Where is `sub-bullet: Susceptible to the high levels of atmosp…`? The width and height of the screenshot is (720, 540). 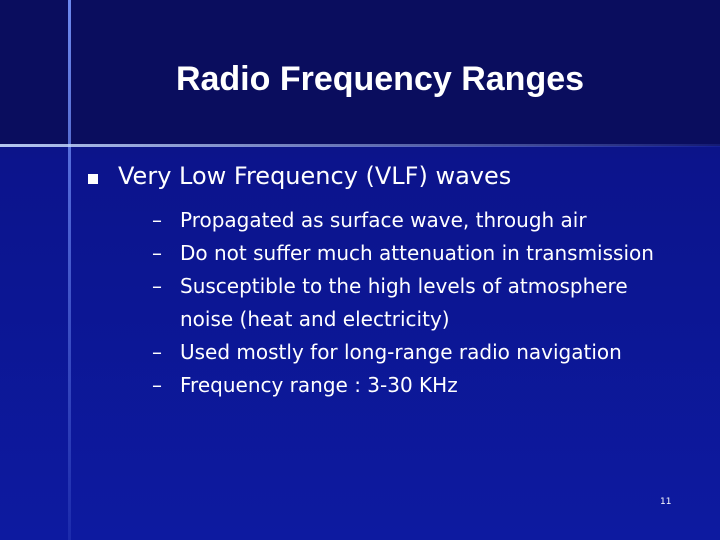
sub-bullet: Susceptible to the high levels of atmosp… is located at coordinates (379, 303).